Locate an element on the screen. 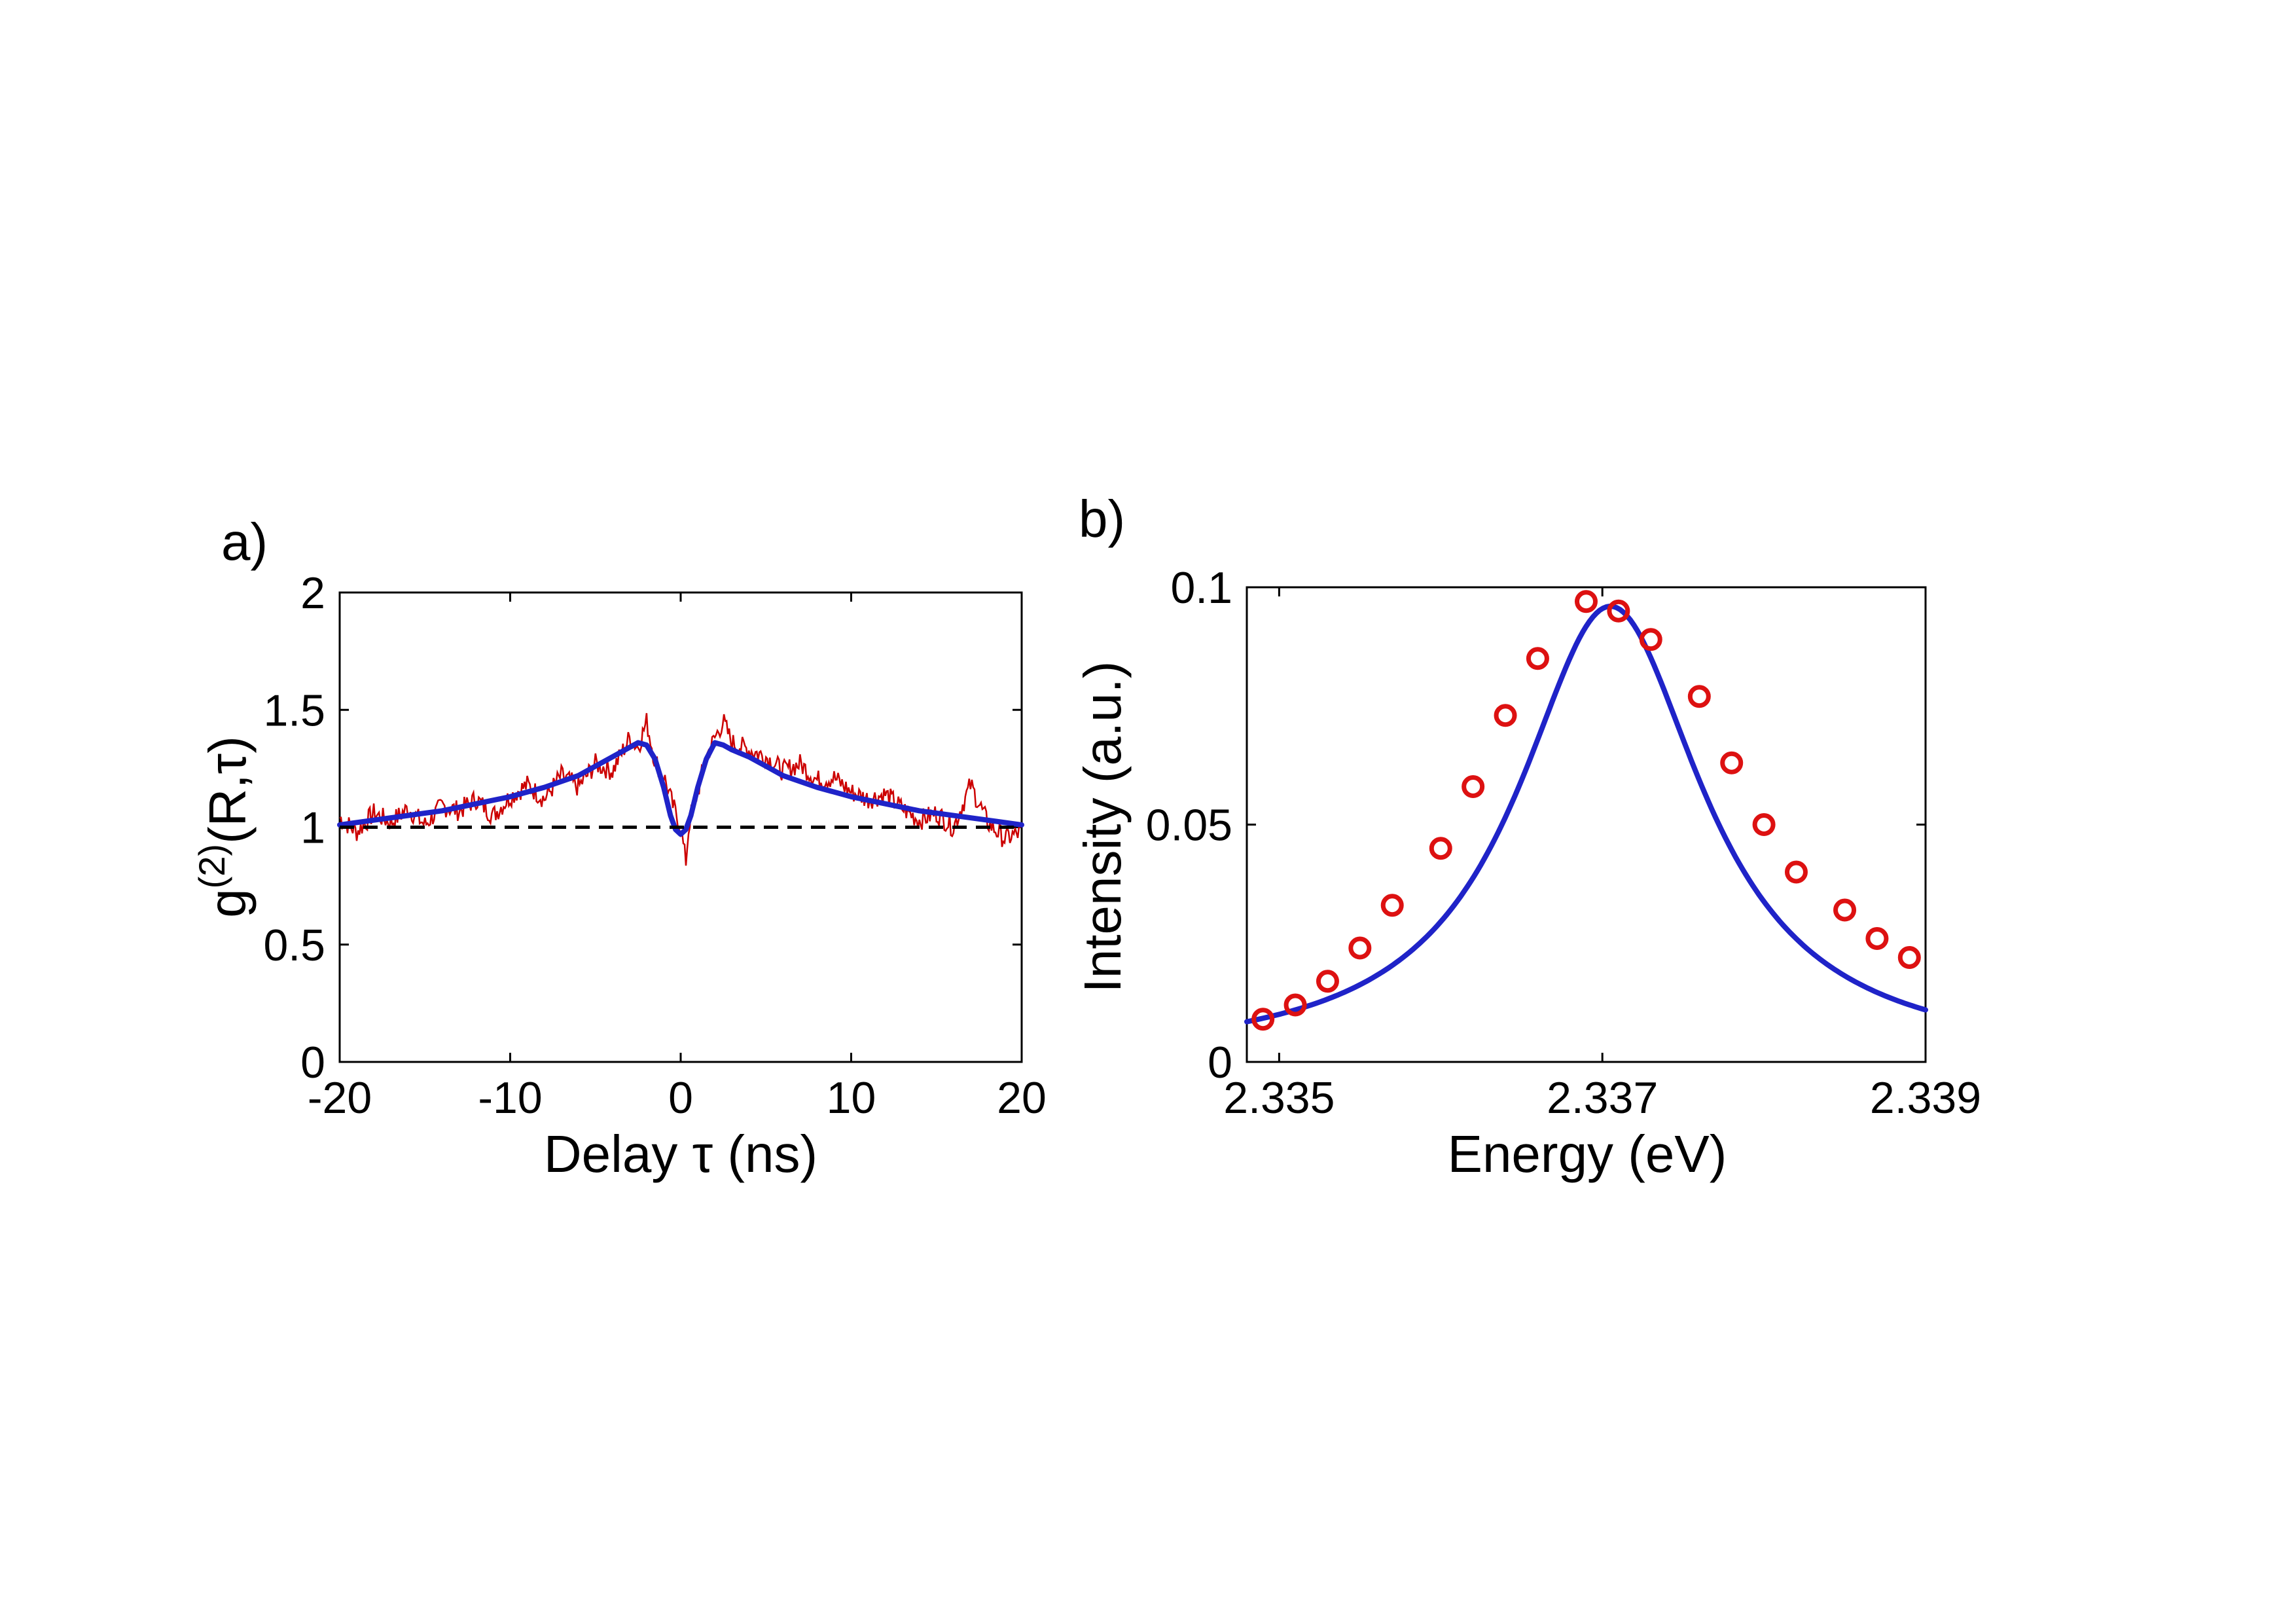 The height and width of the screenshot is (1623, 2296). y-axis-label-a: g(2)(R,τ) is located at coordinates (224, 827).